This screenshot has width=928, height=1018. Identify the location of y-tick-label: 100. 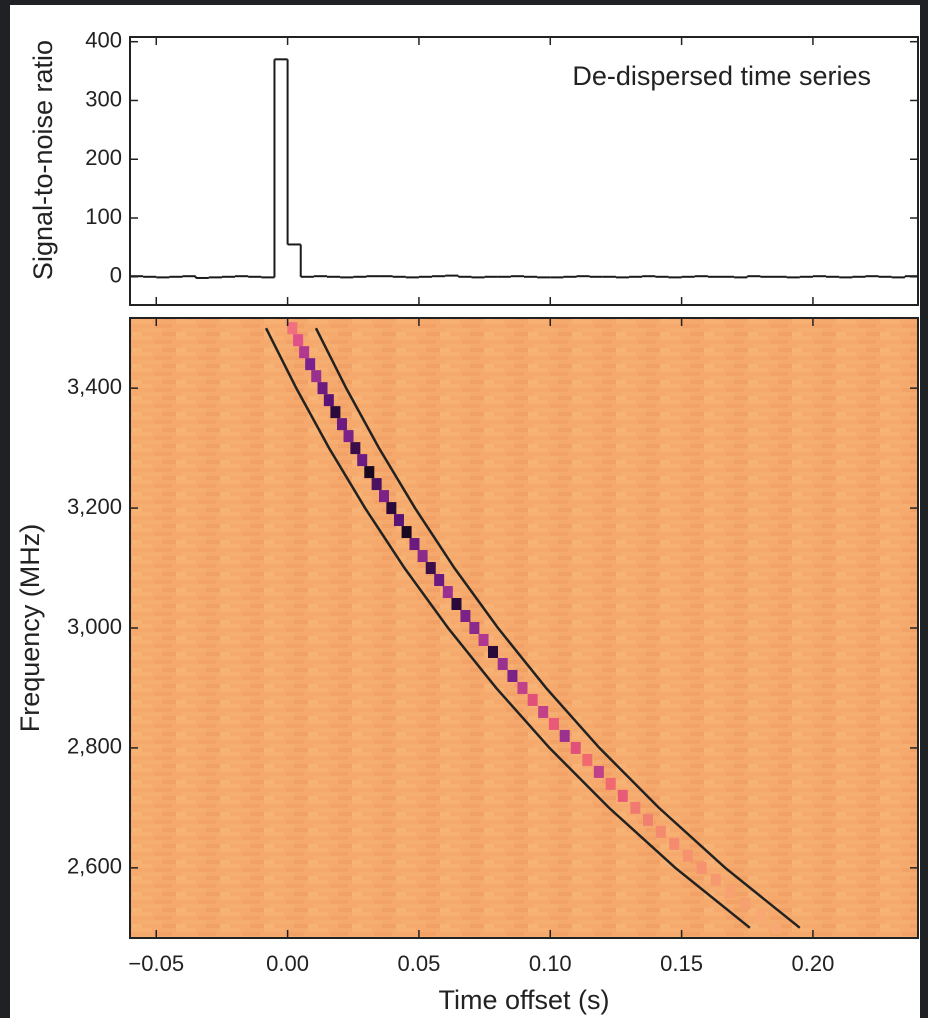
(103, 216).